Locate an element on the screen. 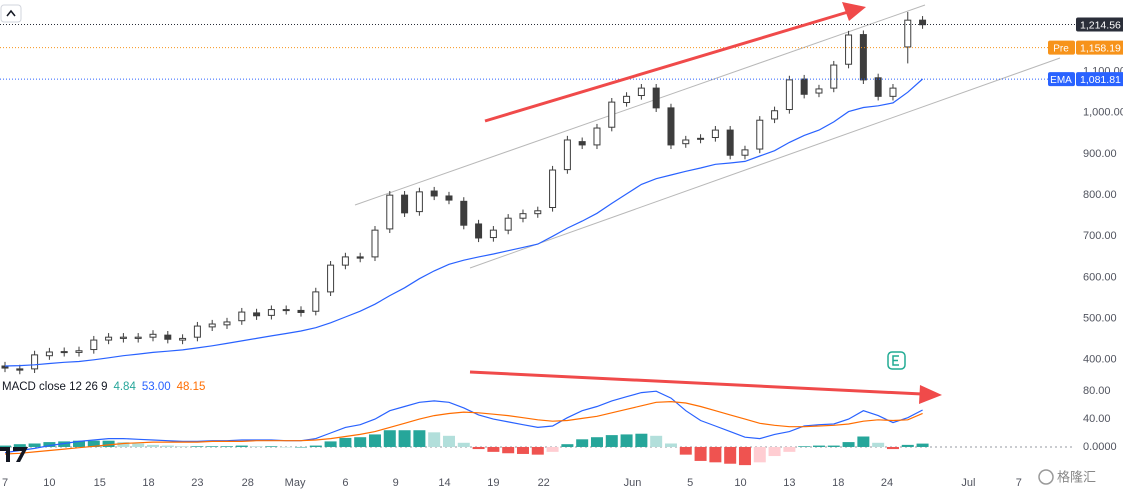 Image resolution: width=1123 pixels, height=494 pixels. x-tick-label: 23 is located at coordinates (197, 483).